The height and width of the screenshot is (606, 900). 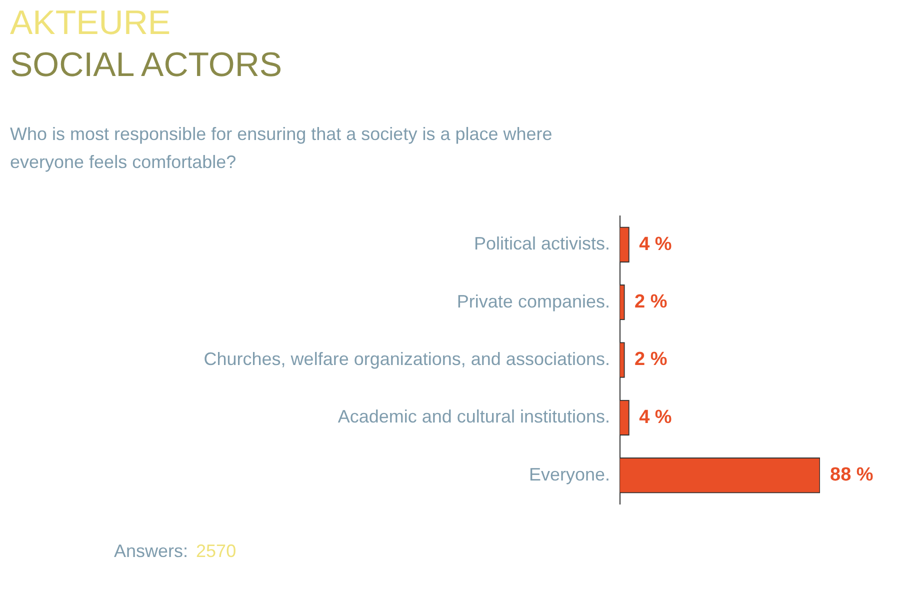 I want to click on text: Answers:, so click(x=151, y=551).